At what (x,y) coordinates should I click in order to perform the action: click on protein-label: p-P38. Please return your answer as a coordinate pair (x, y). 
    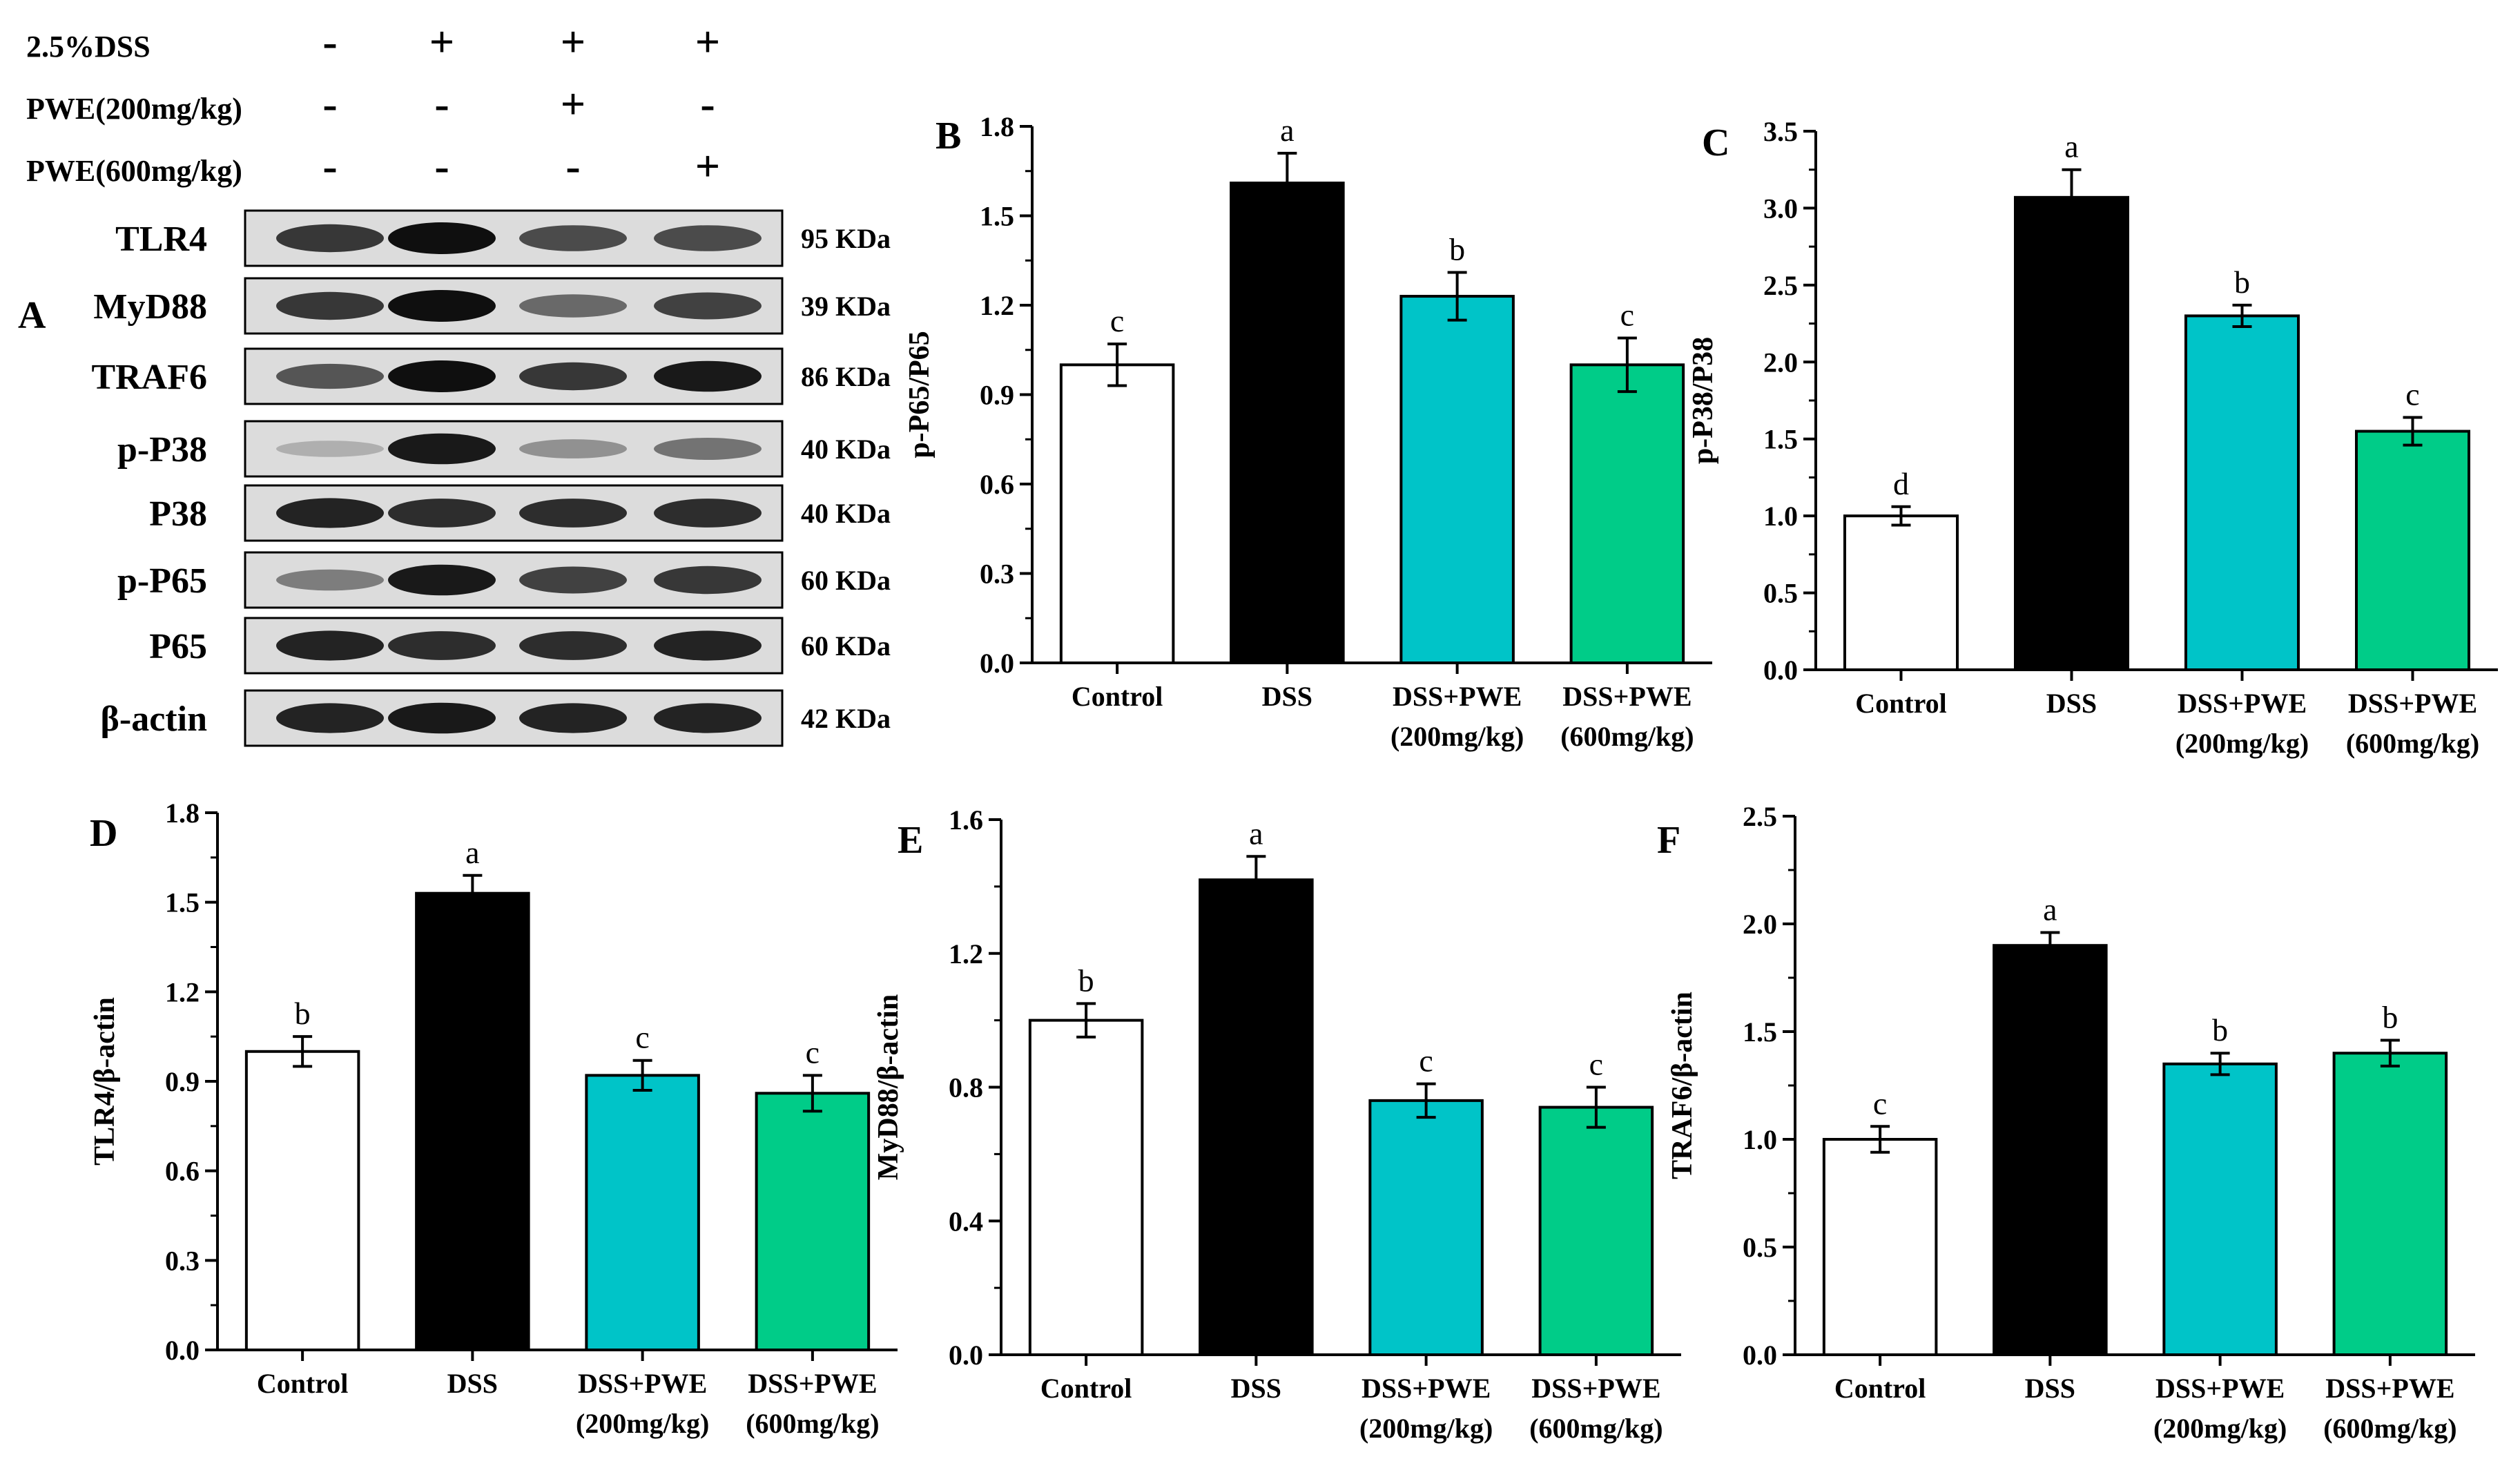
    Looking at the image, I should click on (162, 450).